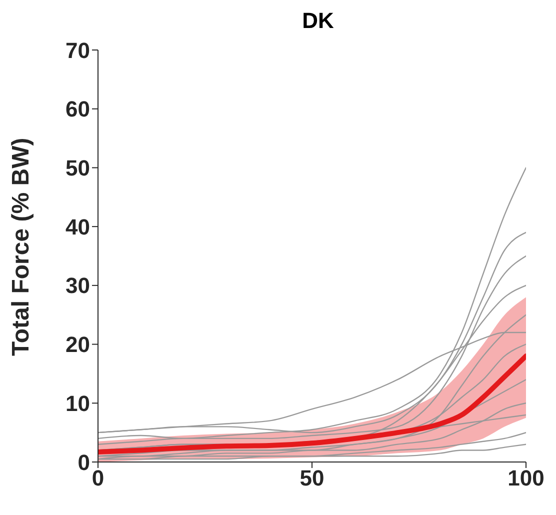  What do you see at coordinates (84, 462) in the screenshot?
I see `y-tick-label: 0` at bounding box center [84, 462].